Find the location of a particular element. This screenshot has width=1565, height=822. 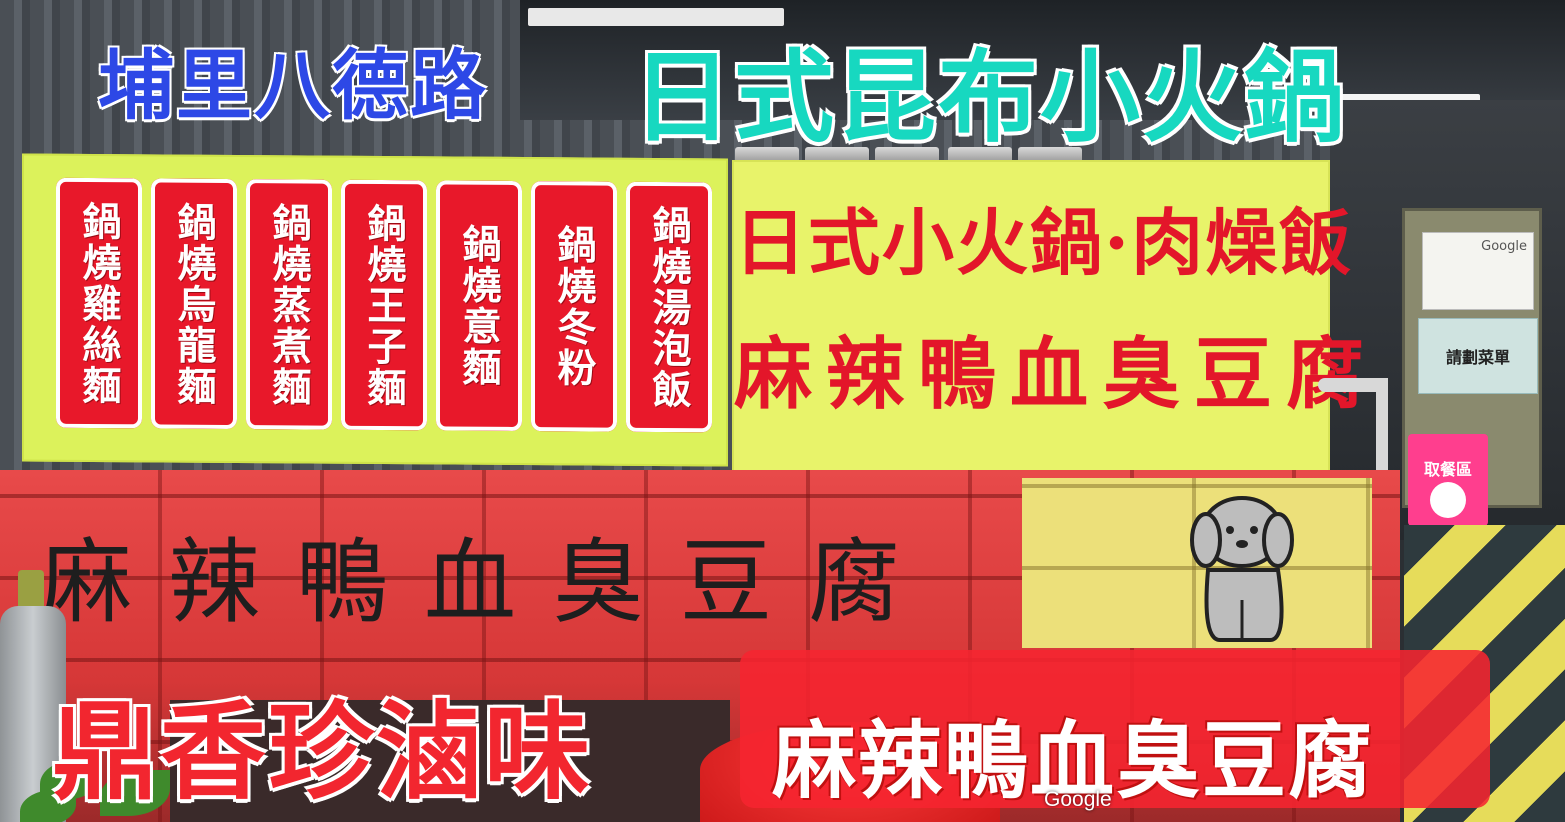

google-review-card: Google is located at coordinates (1478, 271).